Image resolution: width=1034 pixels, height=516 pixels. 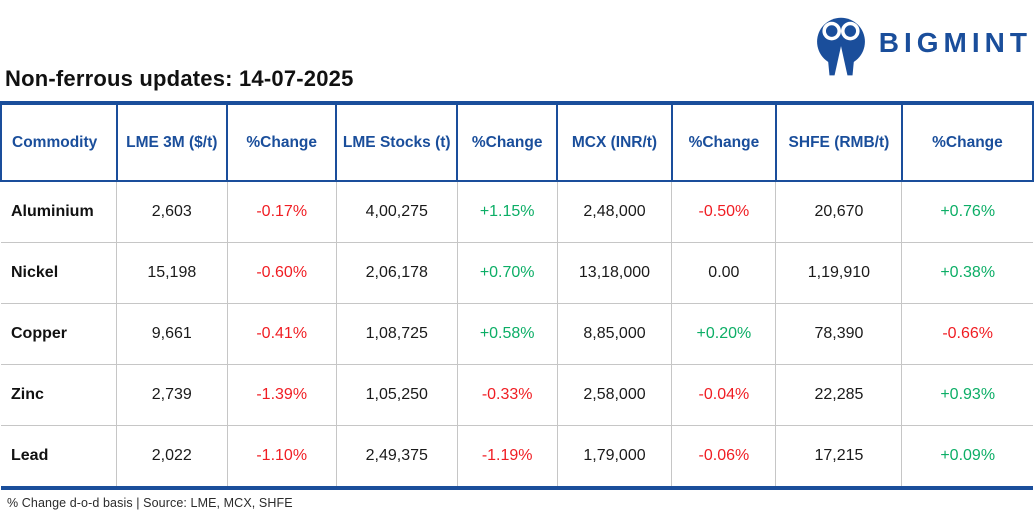 I want to click on commodity-cell: Copper, so click(x=59, y=334).